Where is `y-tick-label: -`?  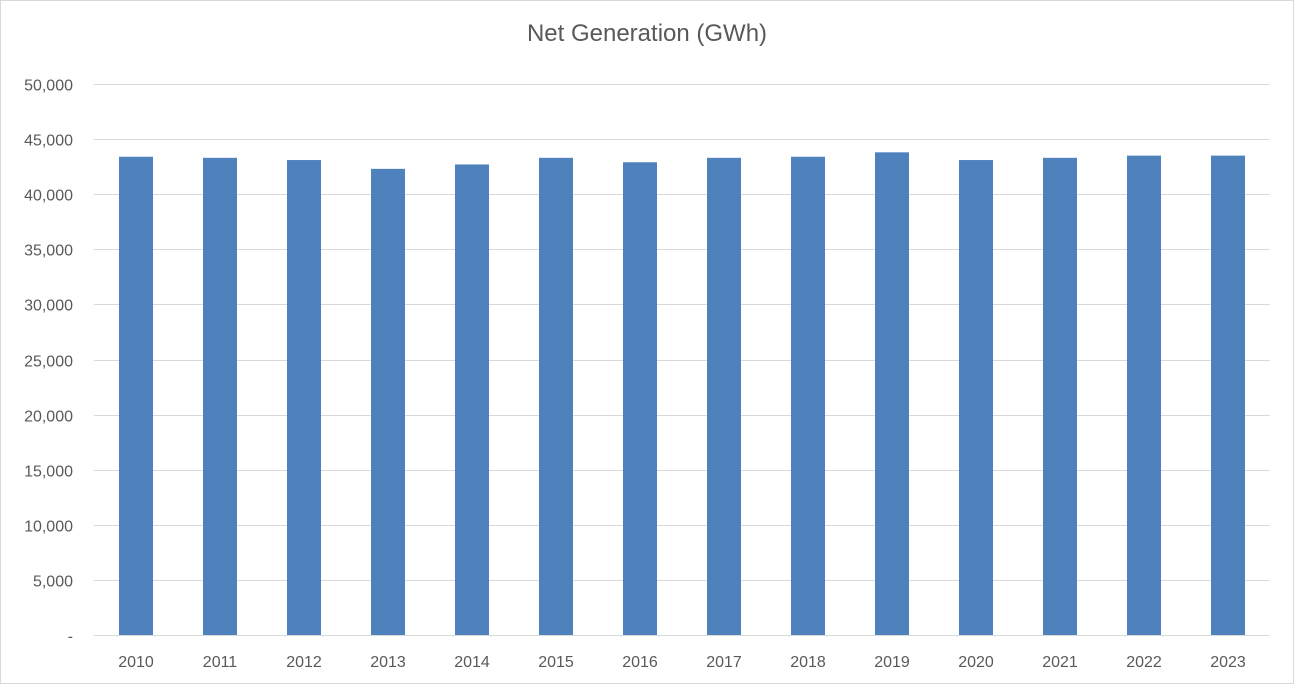
y-tick-label: - is located at coordinates (70, 637).